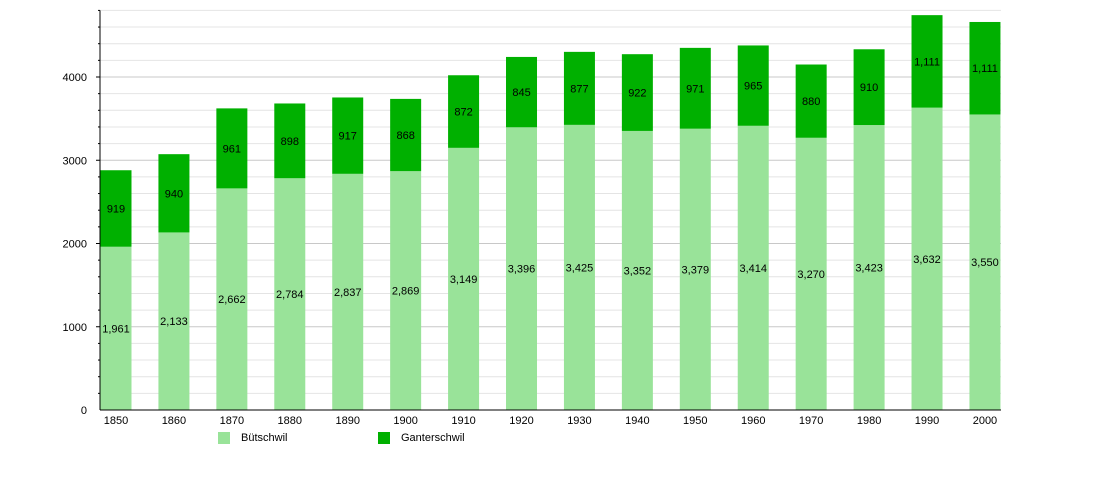 The height and width of the screenshot is (500, 1100). What do you see at coordinates (232, 421) in the screenshot?
I see `x-tick-label: 1870` at bounding box center [232, 421].